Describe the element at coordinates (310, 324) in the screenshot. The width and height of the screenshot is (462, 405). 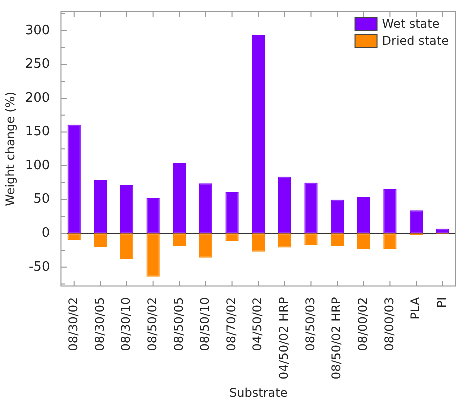
I see `x-tick-label: 08/50/03` at that location.